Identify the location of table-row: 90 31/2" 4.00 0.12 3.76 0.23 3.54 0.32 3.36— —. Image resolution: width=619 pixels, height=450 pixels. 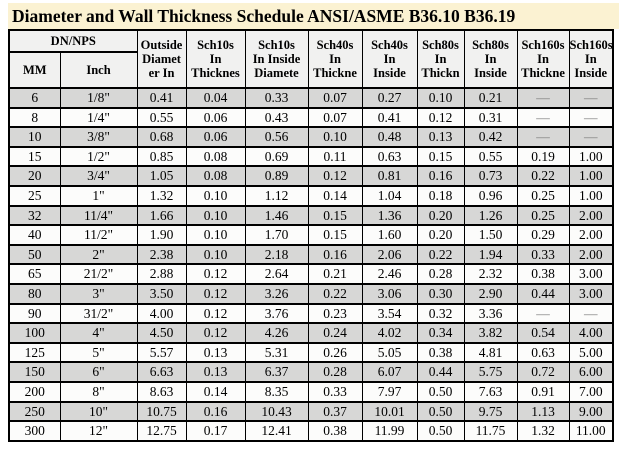
(311, 313).